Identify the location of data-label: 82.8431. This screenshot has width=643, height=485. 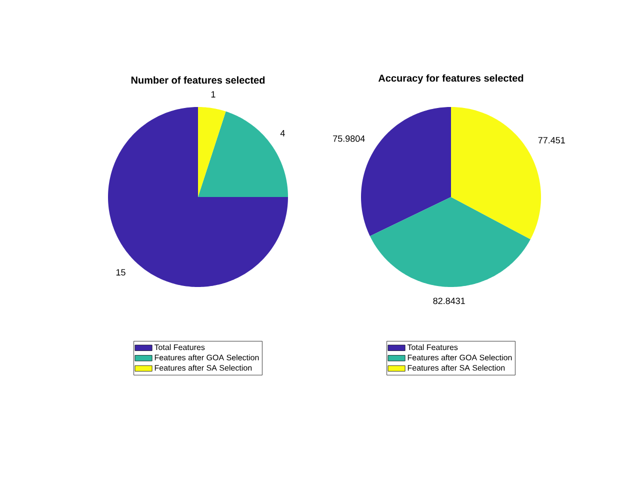
(449, 301).